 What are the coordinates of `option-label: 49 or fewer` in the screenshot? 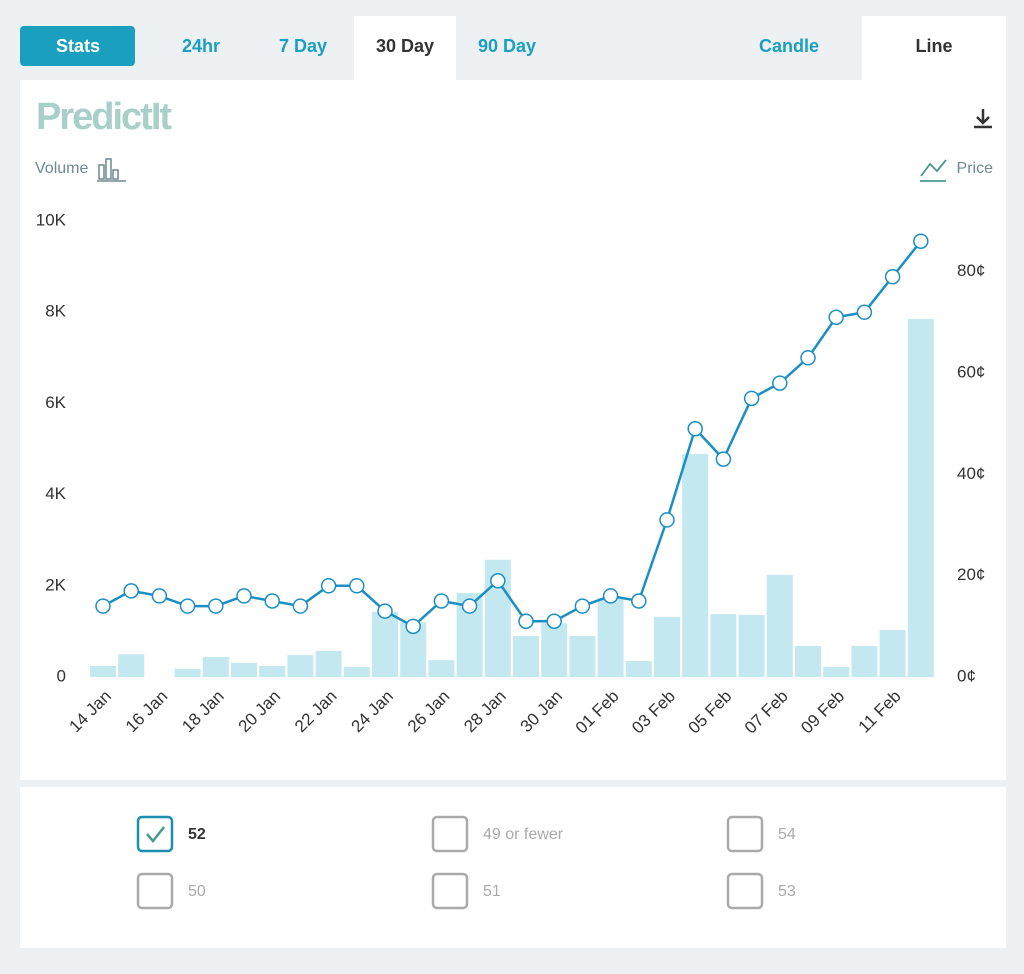 It's located at (523, 834).